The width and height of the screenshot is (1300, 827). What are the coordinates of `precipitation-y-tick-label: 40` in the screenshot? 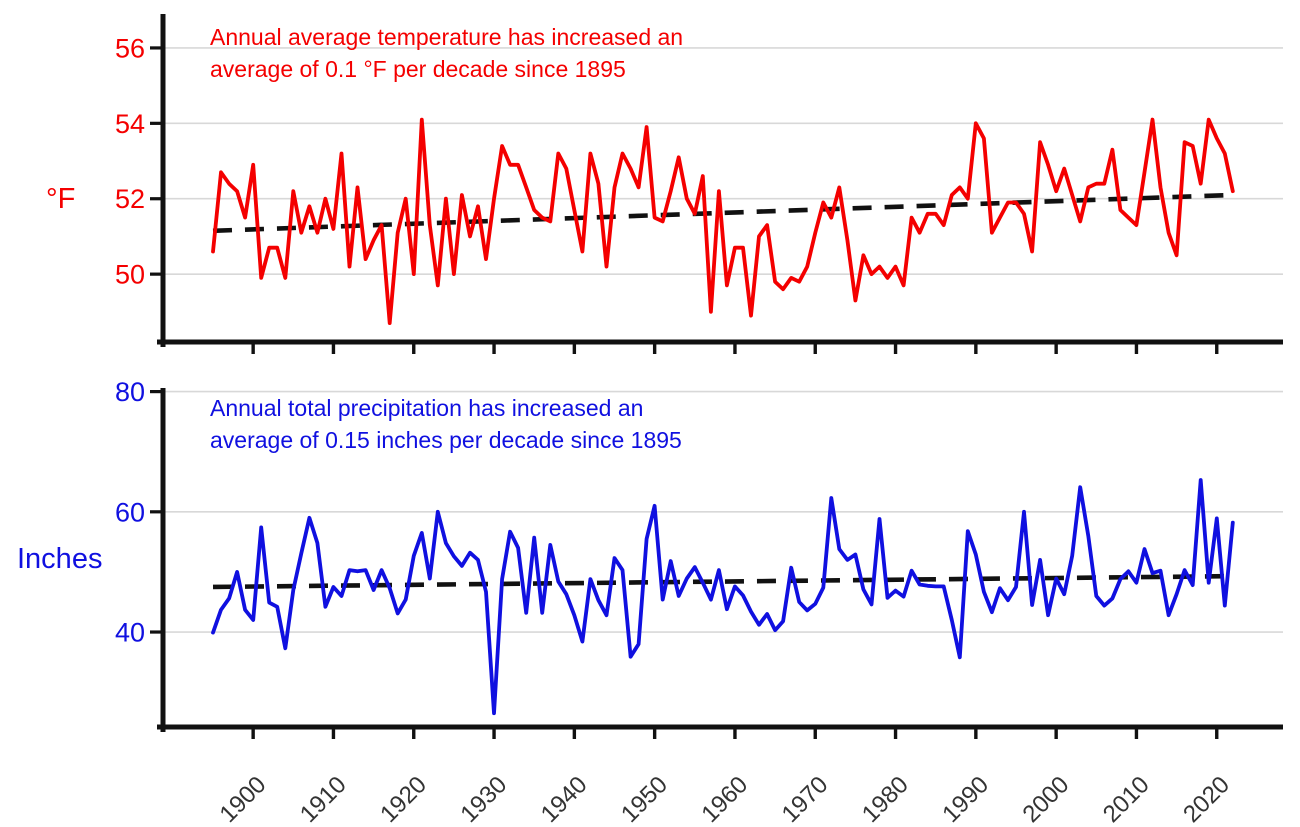 It's located at (130, 633).